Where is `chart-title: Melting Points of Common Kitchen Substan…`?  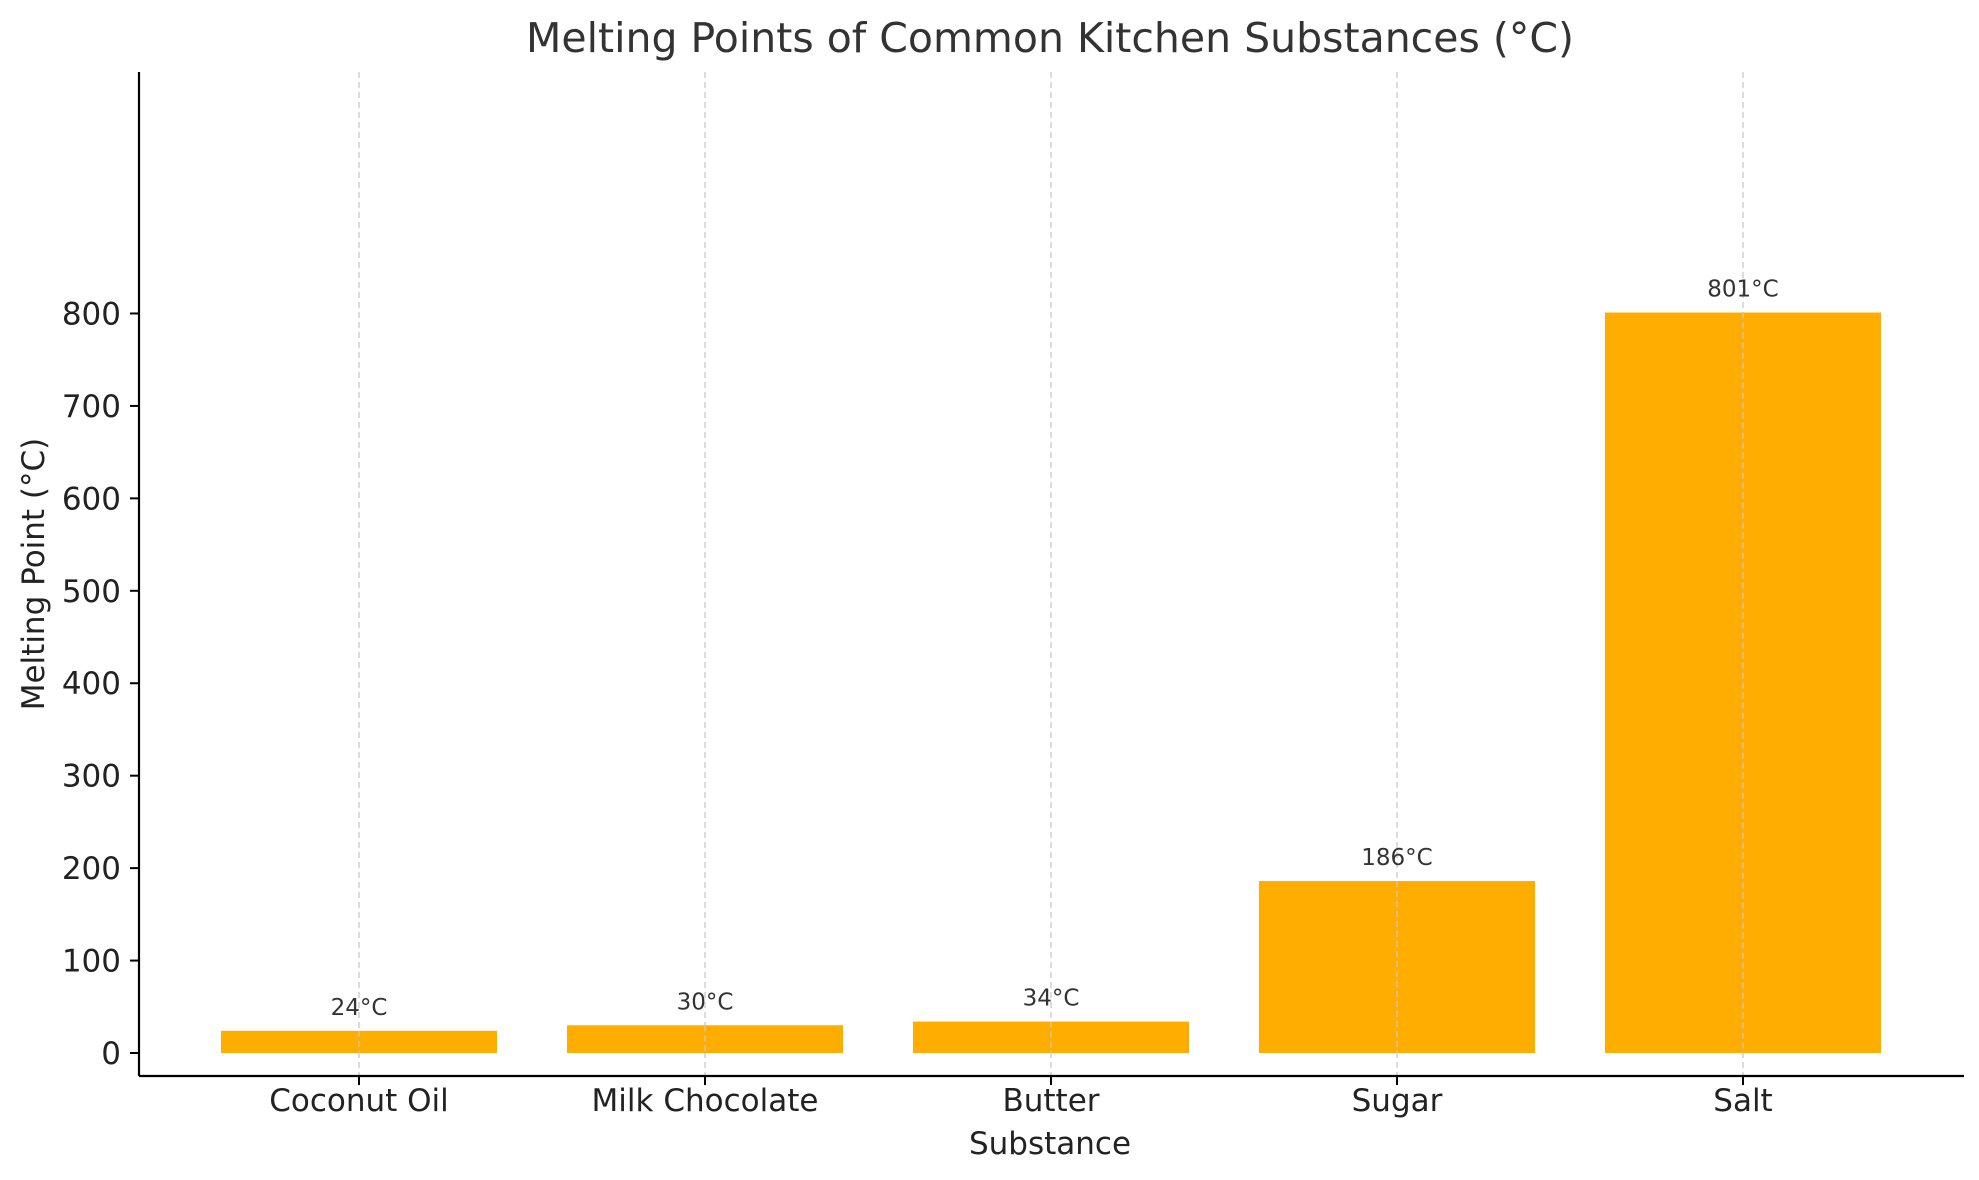 chart-title: Melting Points of Common Kitchen Substan… is located at coordinates (1050, 38).